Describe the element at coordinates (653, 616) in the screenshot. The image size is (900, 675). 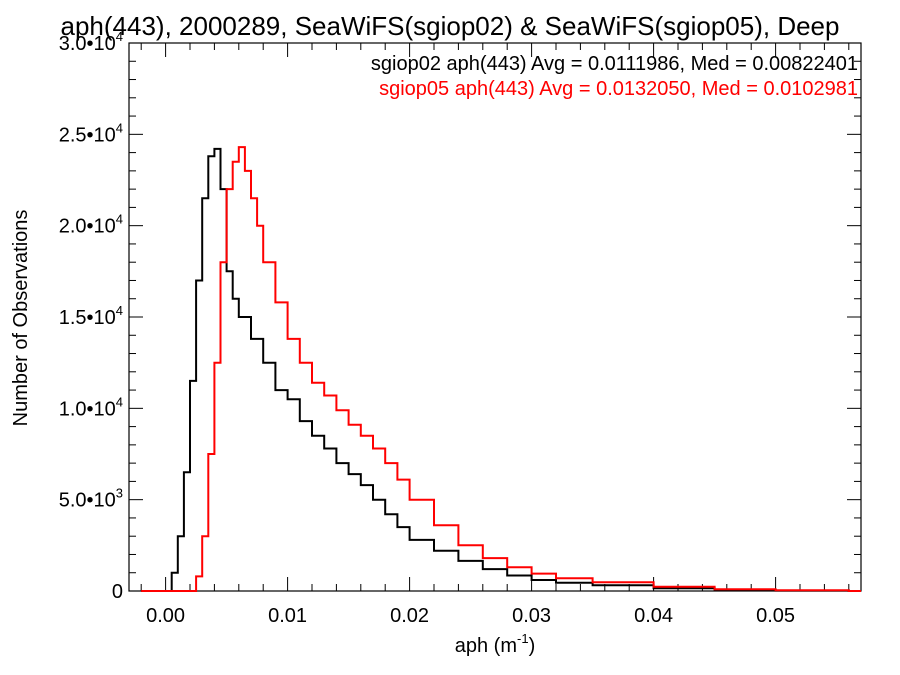
I see `x-tick-label: 0.04` at that location.